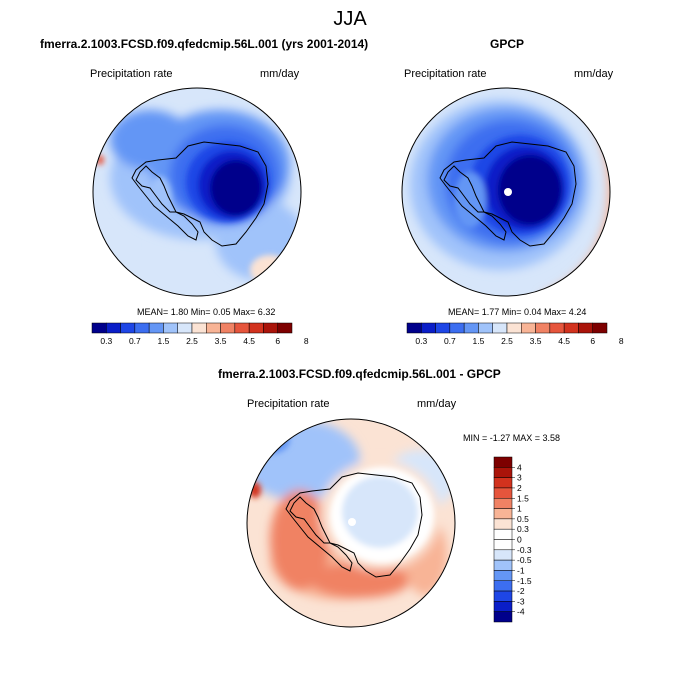  I want to click on obs-units-label: mm/day, so click(594, 74).